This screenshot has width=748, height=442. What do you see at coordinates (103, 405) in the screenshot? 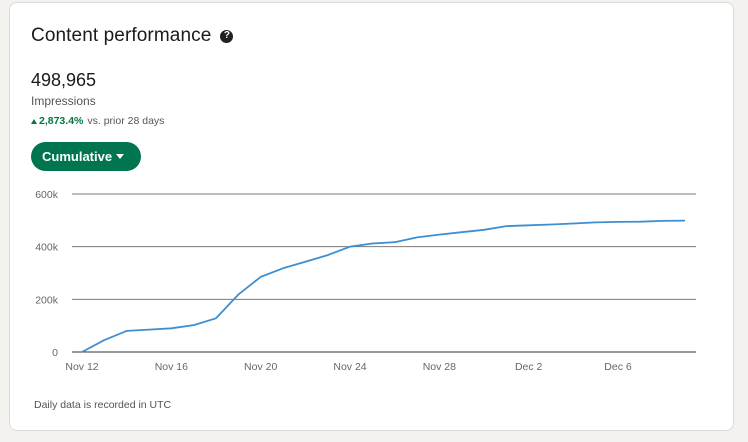
I see `utc-footnote: Daily data is recorded in UTC` at bounding box center [103, 405].